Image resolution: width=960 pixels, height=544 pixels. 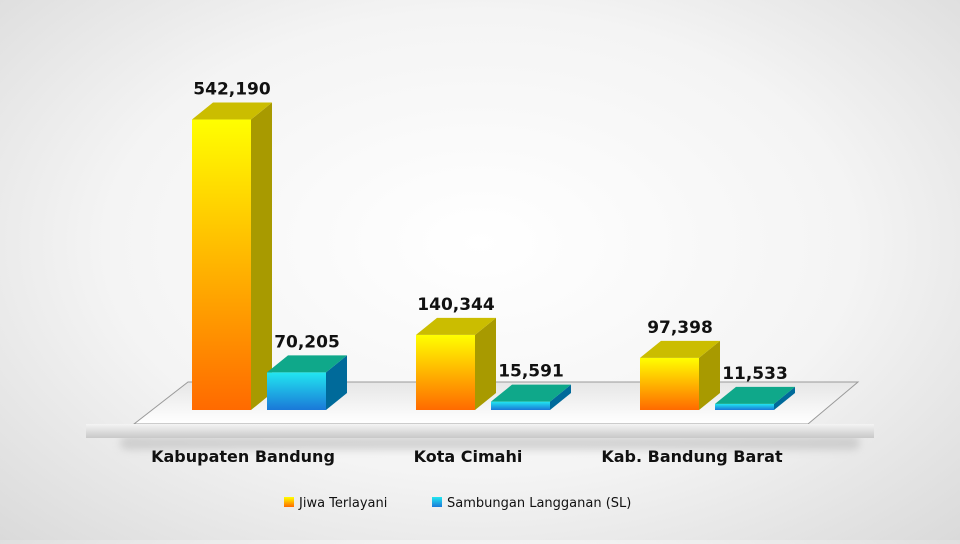 I want to click on legend-label: Jiwa Terlayani, so click(x=342, y=503).